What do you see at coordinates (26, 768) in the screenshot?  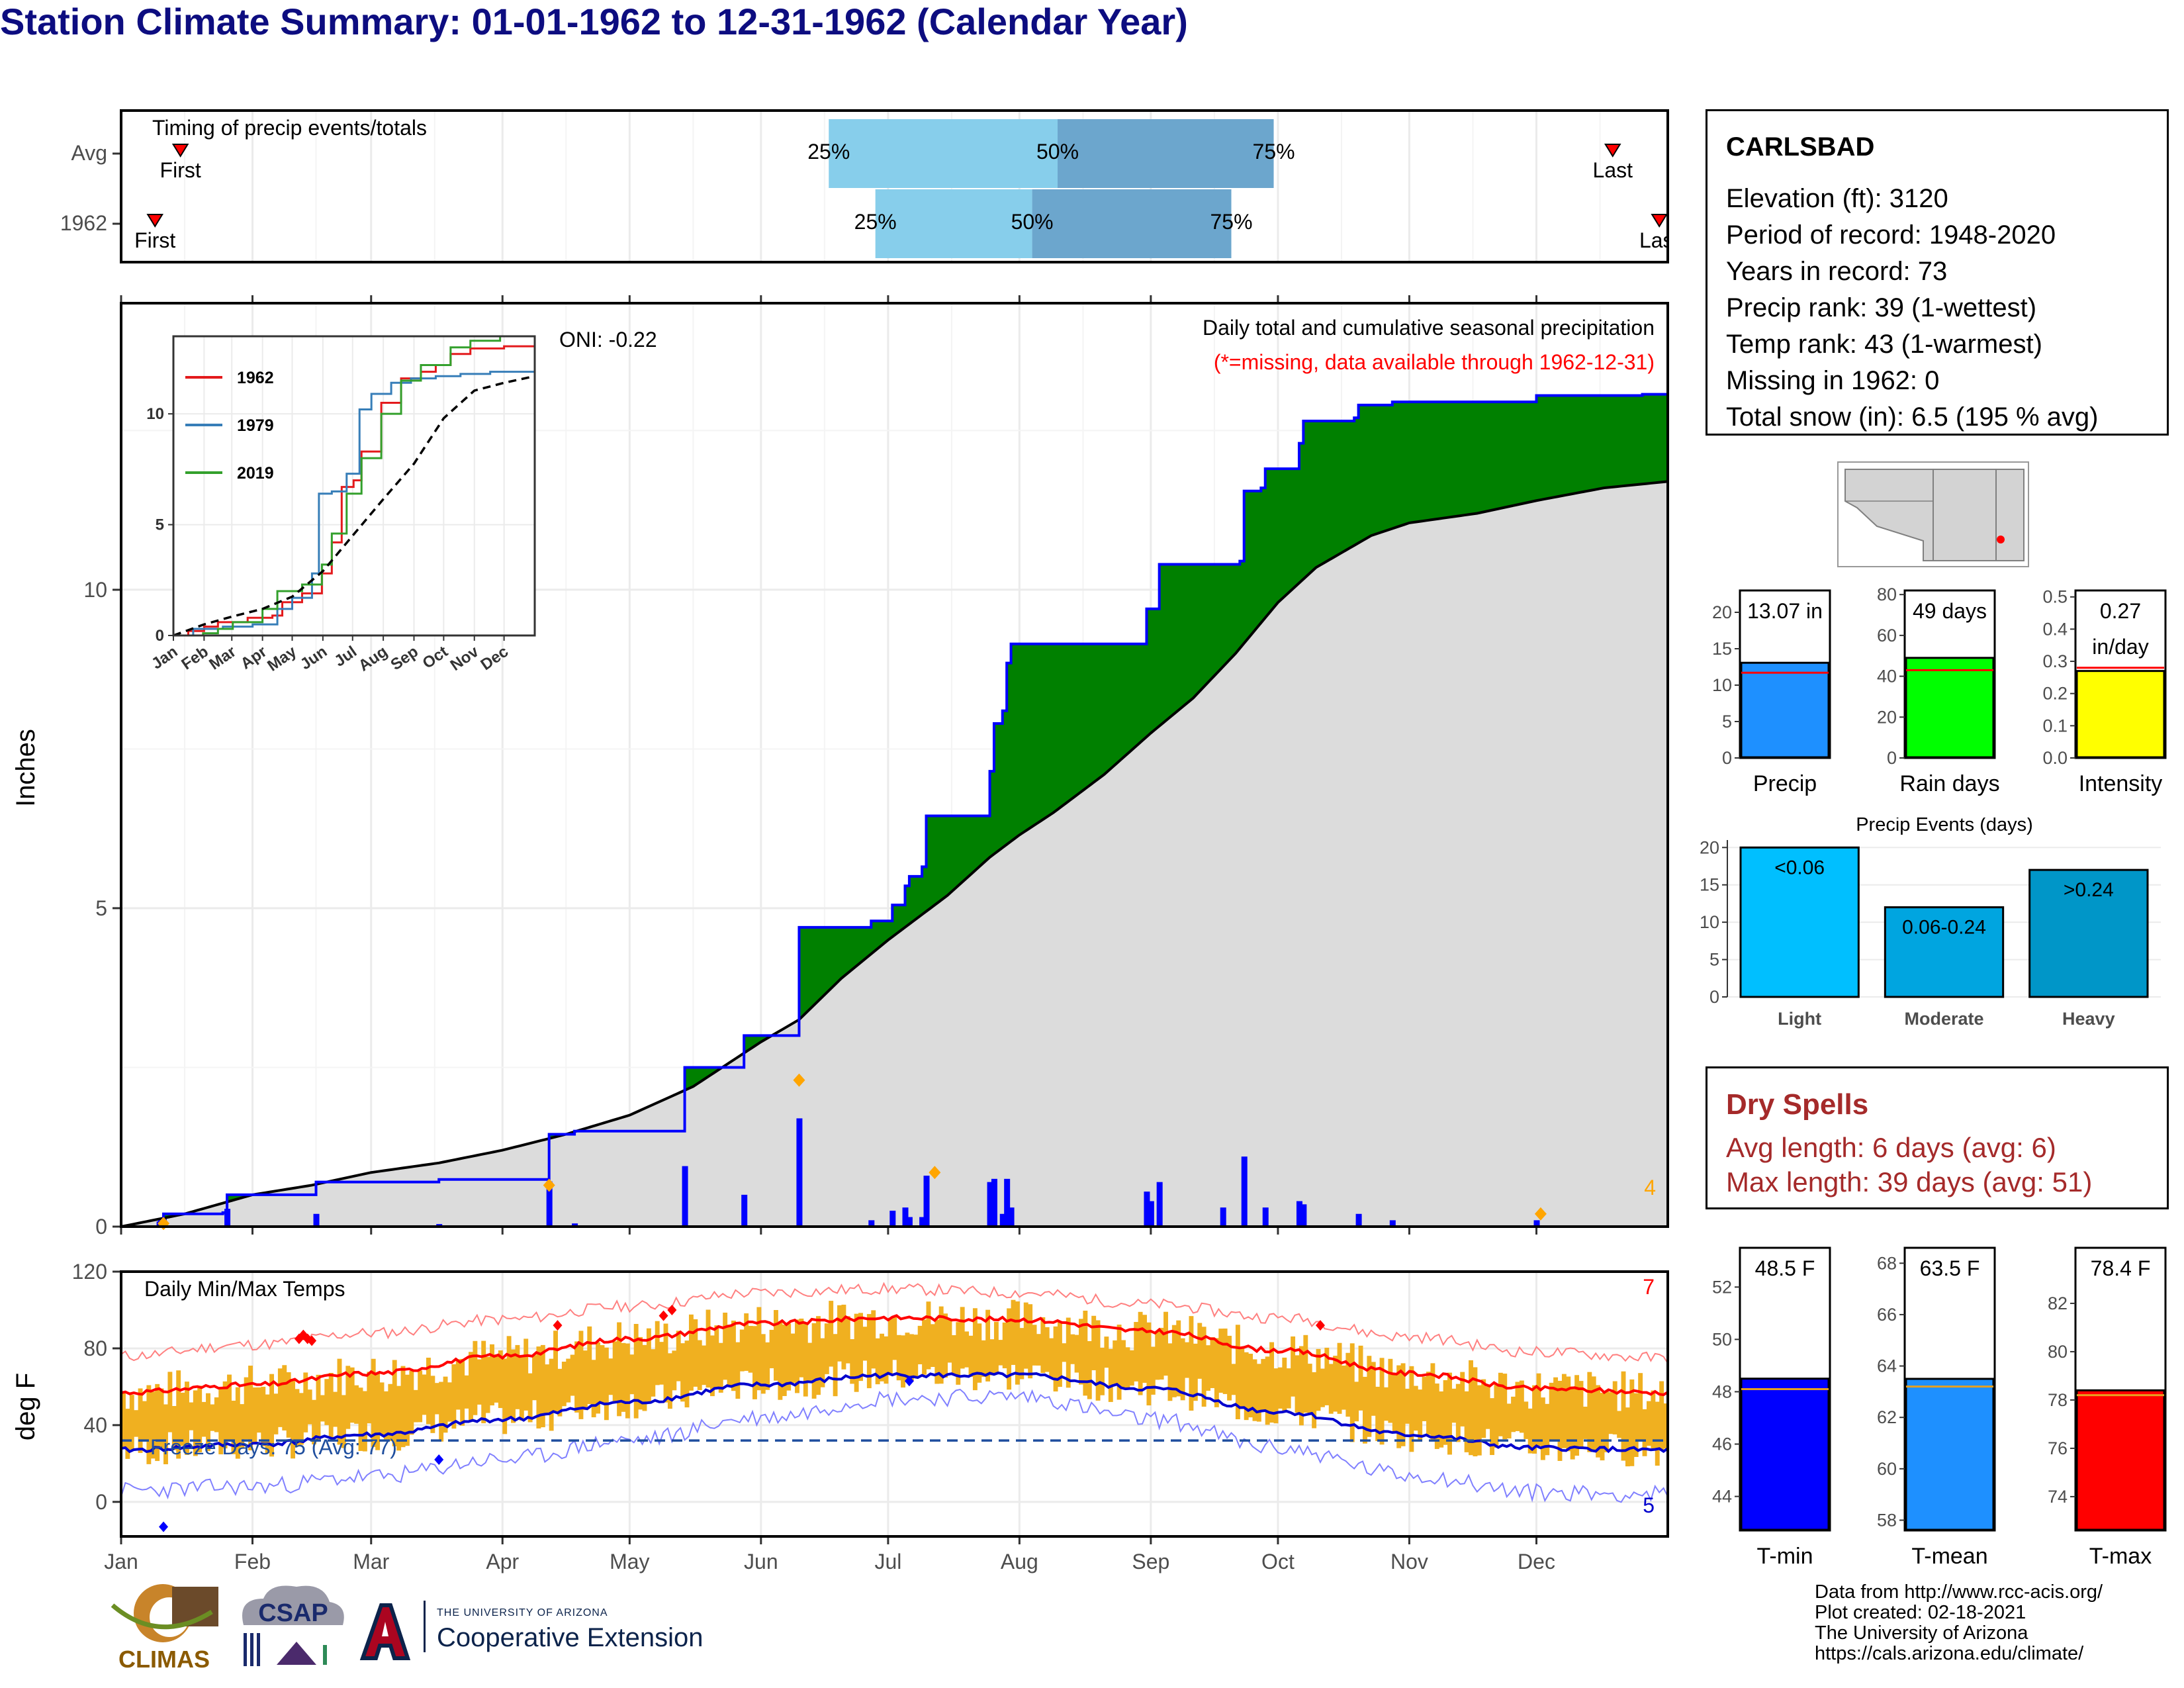 I see `cum-y-axis-label: Inches` at bounding box center [26, 768].